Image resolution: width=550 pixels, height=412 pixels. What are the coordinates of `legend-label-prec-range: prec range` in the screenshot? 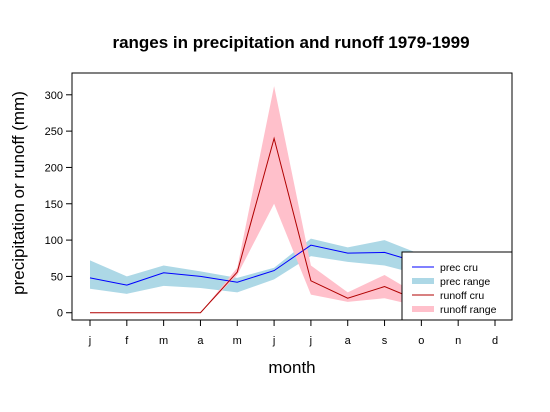 It's located at (465, 282).